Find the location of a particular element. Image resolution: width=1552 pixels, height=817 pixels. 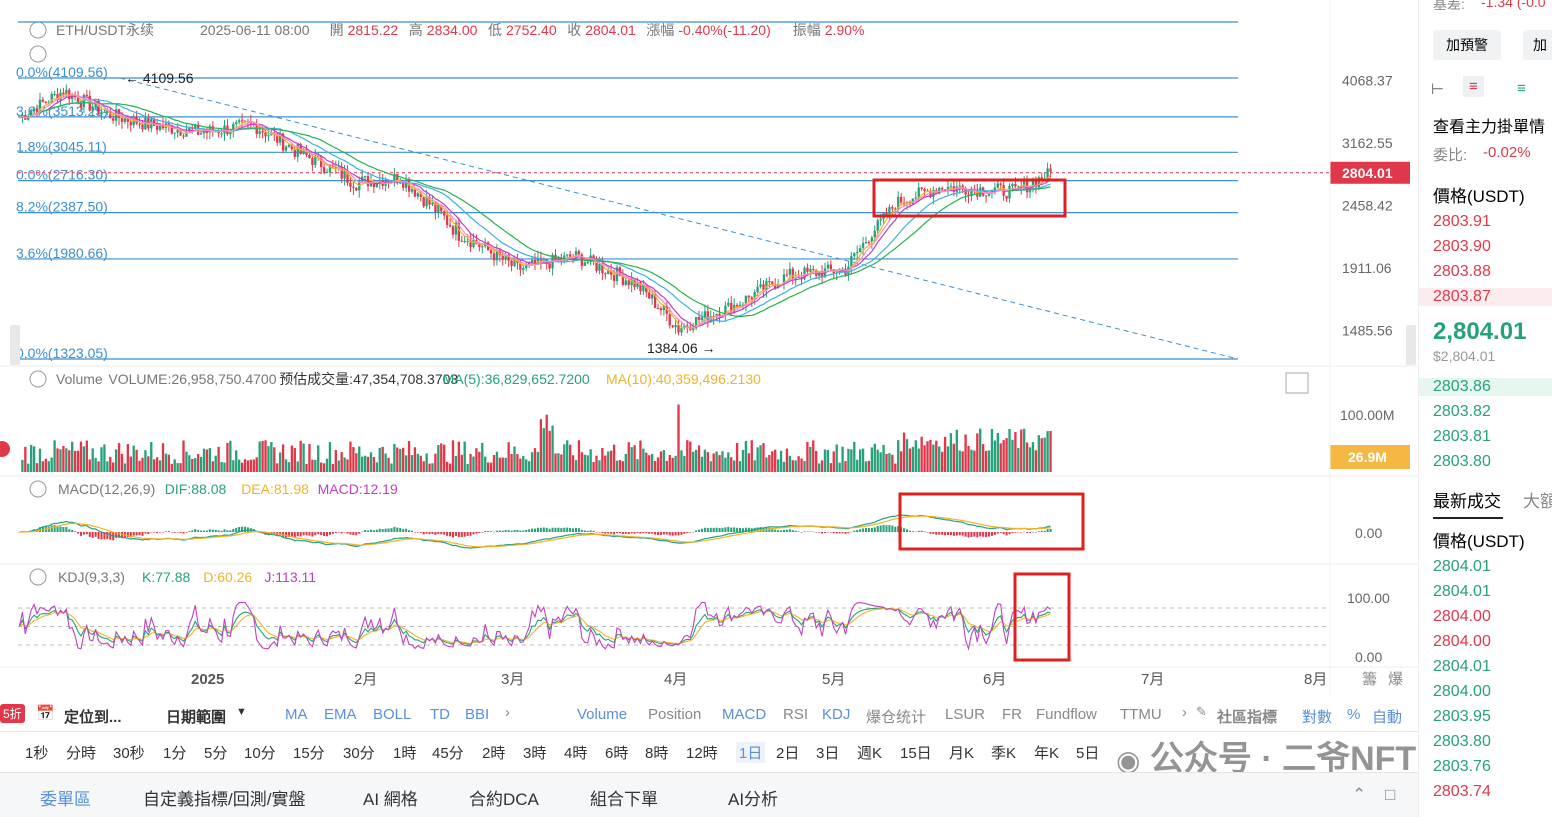

timeframe-button: 1日 is located at coordinates (751, 752).